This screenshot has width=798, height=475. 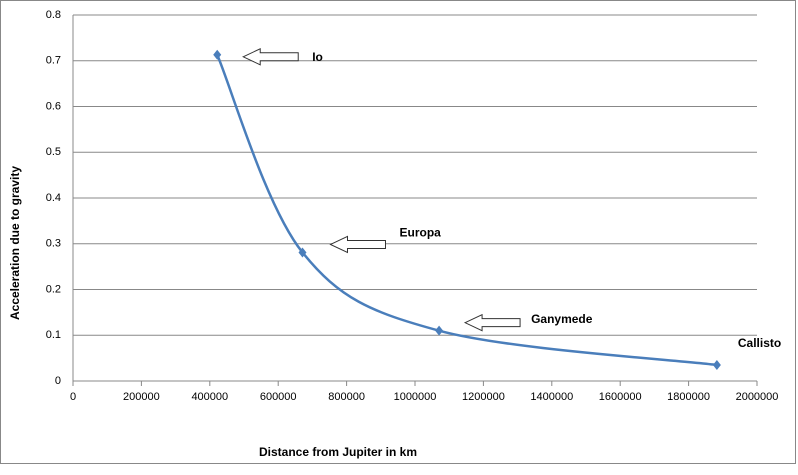 I want to click on y-tick-label: 0.2, so click(x=53, y=289).